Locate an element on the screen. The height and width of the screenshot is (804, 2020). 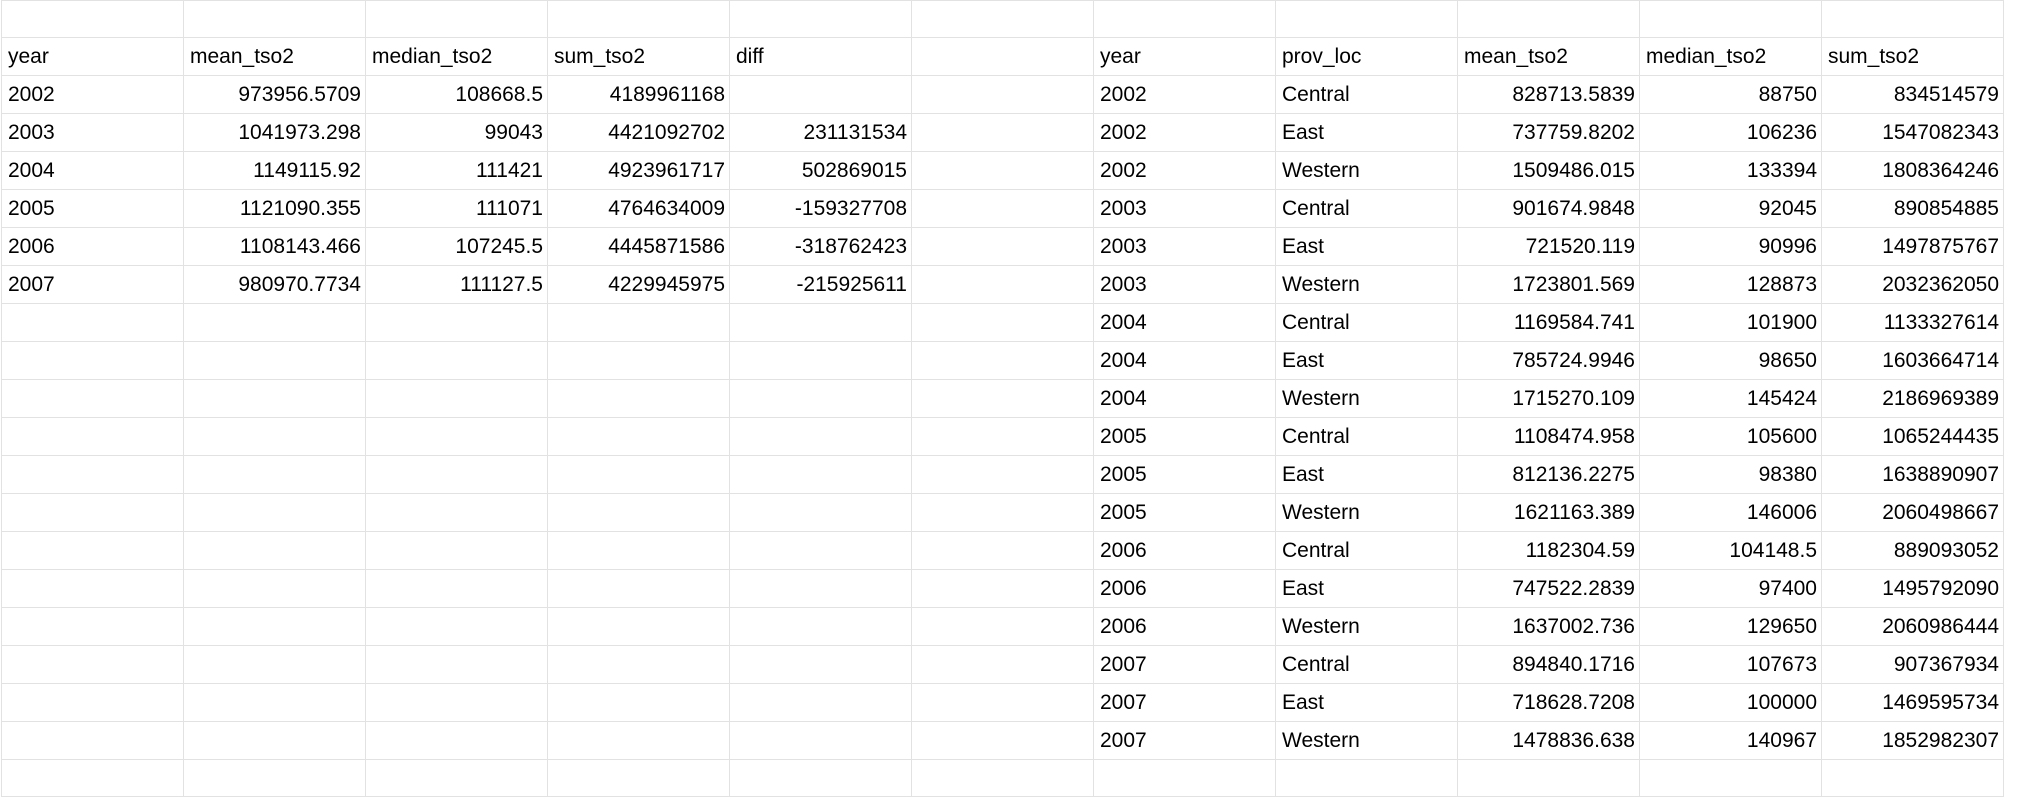
right-data-cell: 889093052 is located at coordinates (1912, 550).